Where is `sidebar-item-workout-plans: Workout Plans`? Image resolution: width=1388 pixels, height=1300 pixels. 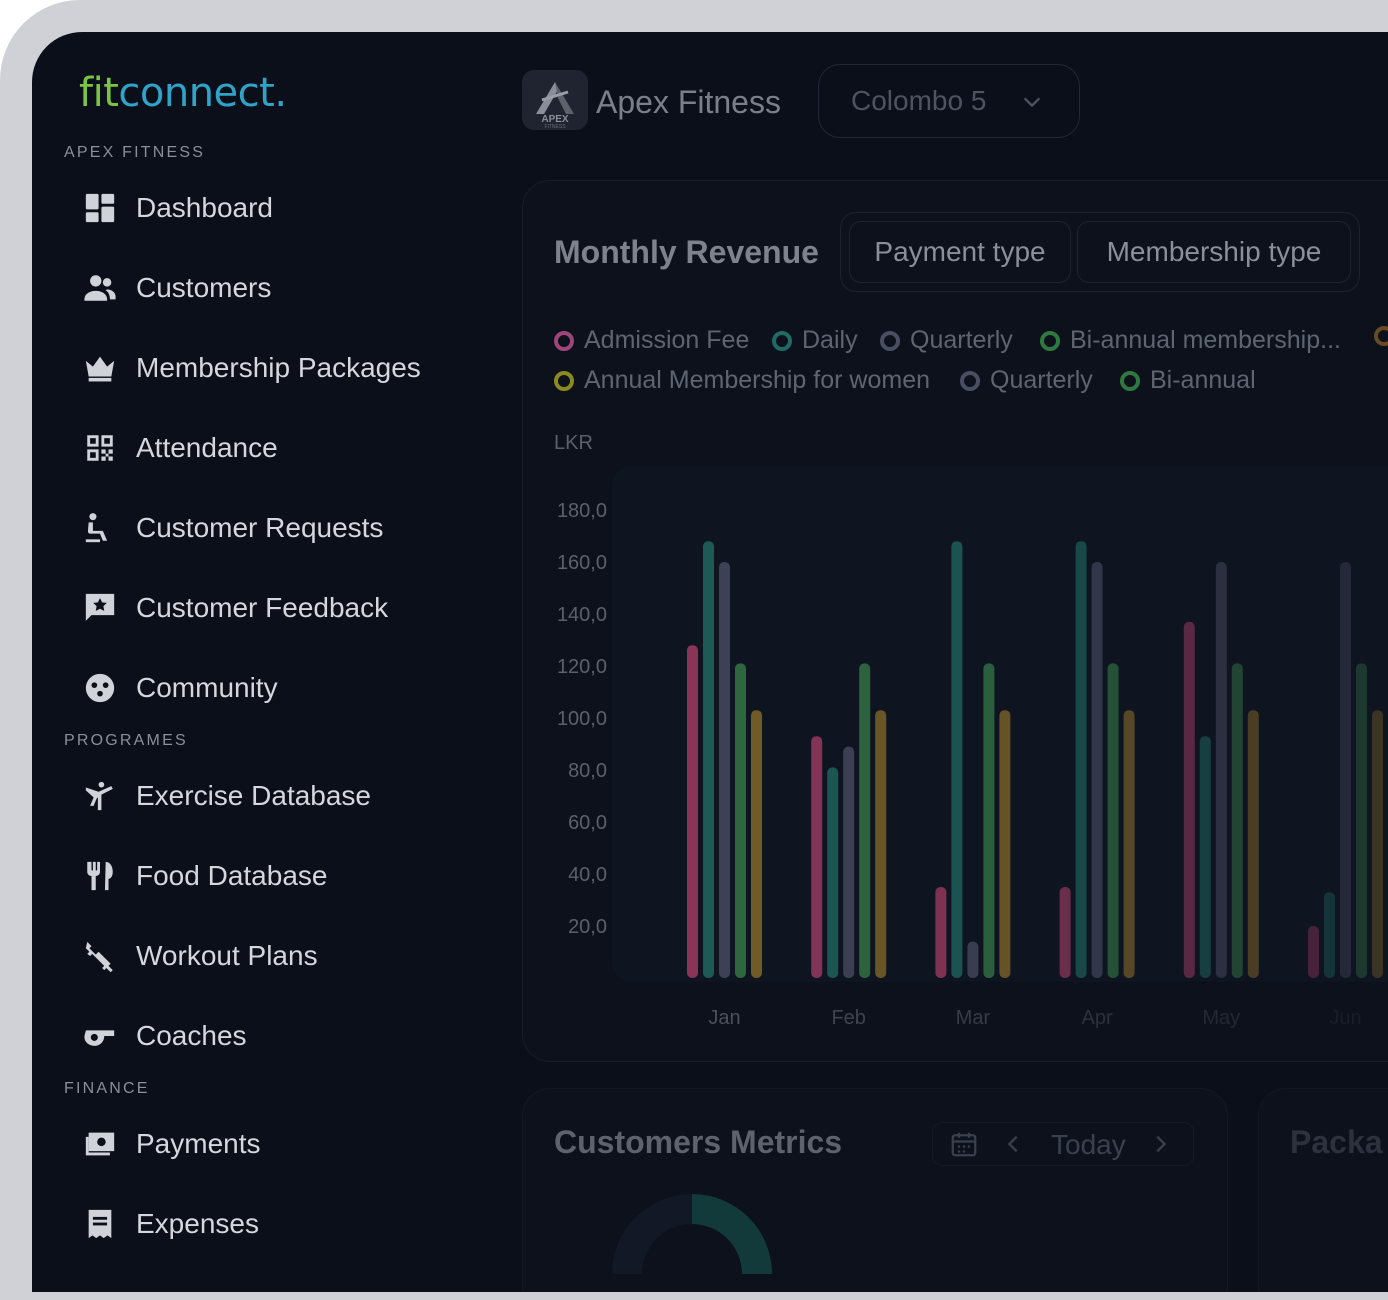
sidebar-item-workout-plans: Workout Plans is located at coordinates (199, 956).